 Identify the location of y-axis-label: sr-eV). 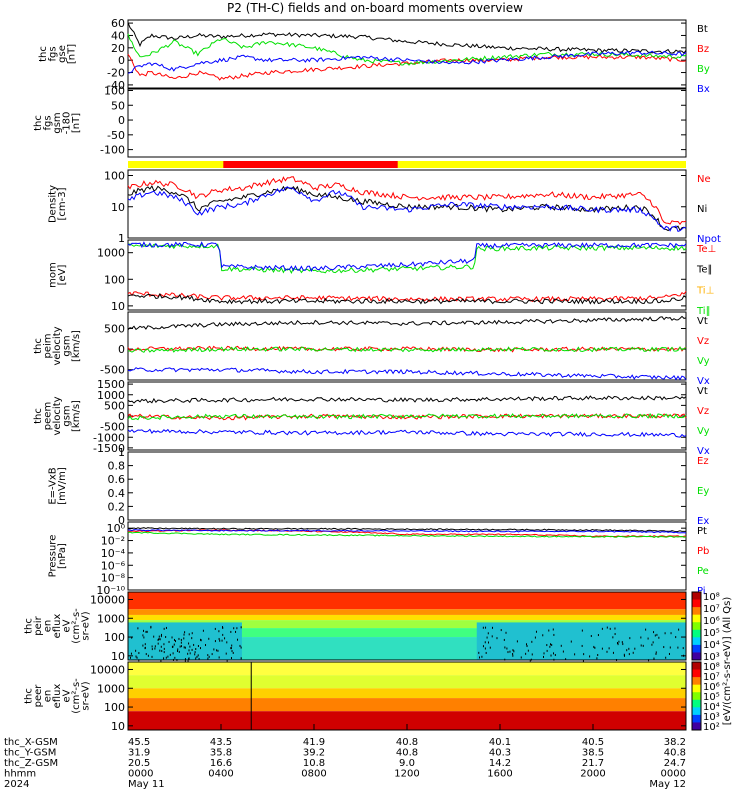
(86, 695).